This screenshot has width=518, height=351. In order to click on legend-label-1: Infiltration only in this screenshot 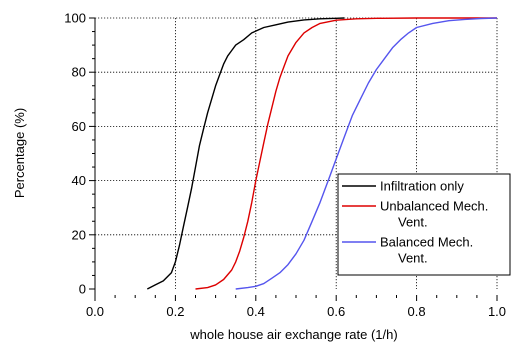, I will do `click(422, 186)`.